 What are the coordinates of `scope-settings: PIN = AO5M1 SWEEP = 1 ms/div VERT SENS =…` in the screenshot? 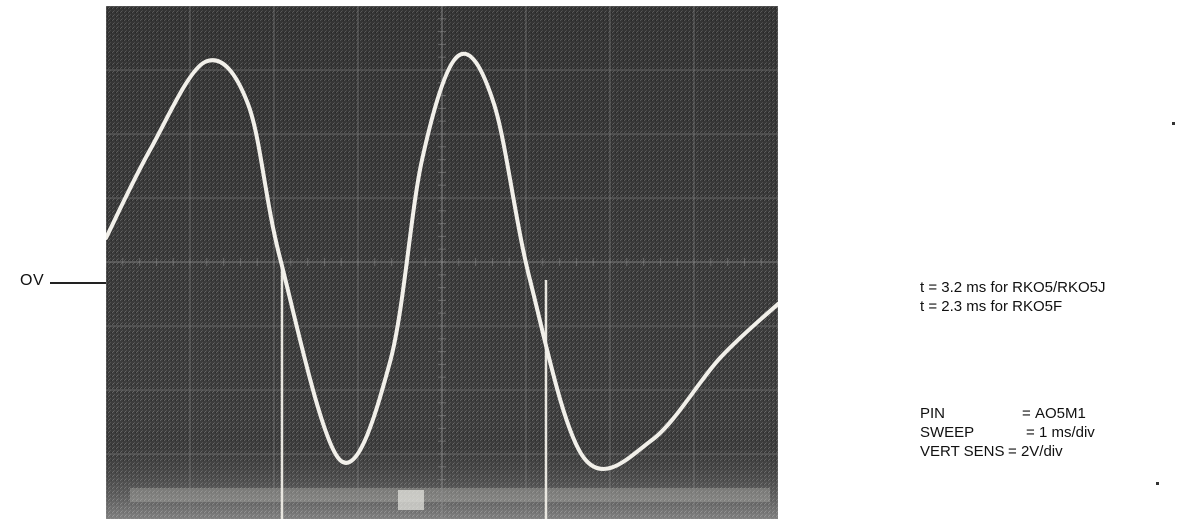 It's located at (1007, 432).